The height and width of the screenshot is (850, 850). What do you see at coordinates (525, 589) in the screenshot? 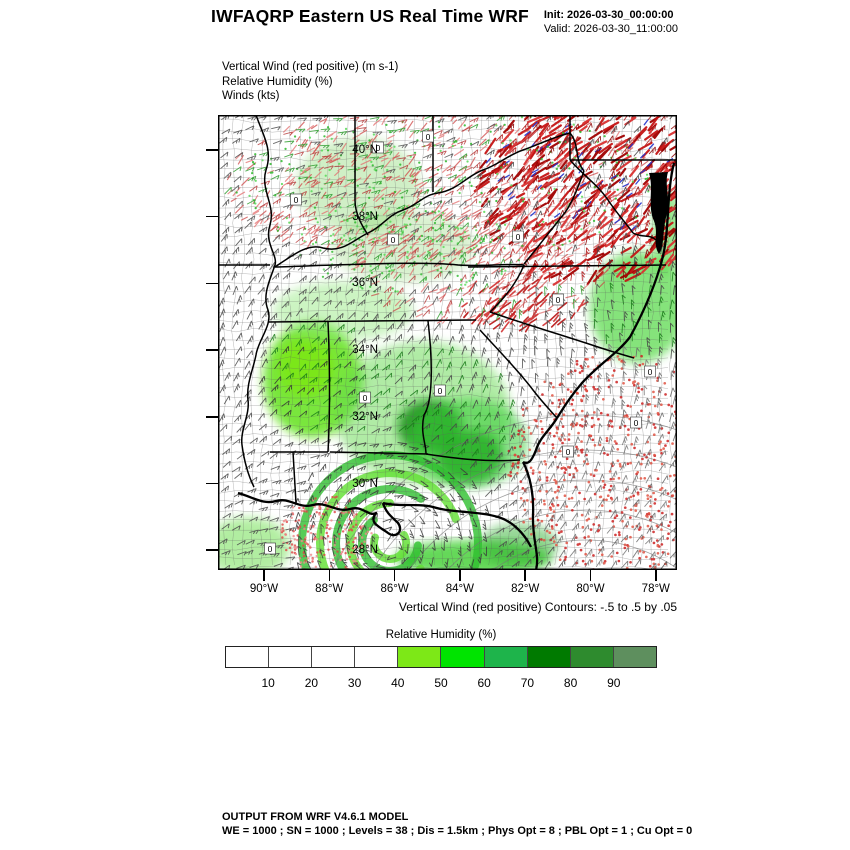
I see `lon-tick-label: 82°W` at bounding box center [525, 589].